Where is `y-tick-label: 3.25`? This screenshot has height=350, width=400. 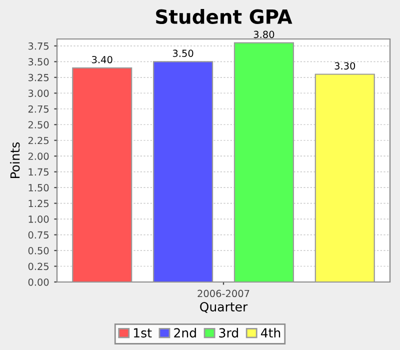
y-tick-label: 3.25 is located at coordinates (38, 78).